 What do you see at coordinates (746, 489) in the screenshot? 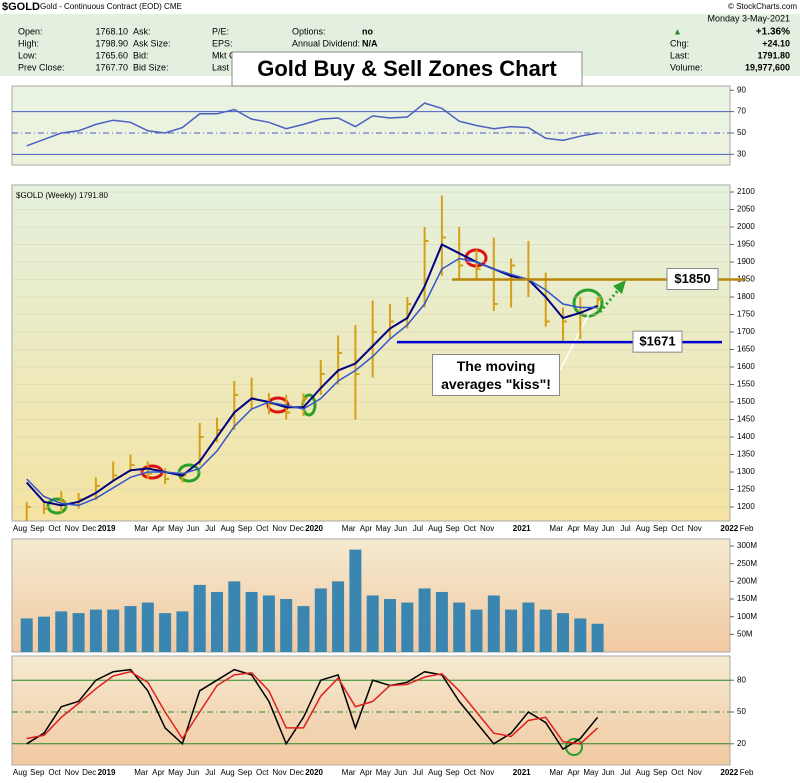
I see `y-tick-label: 1250` at bounding box center [746, 489].